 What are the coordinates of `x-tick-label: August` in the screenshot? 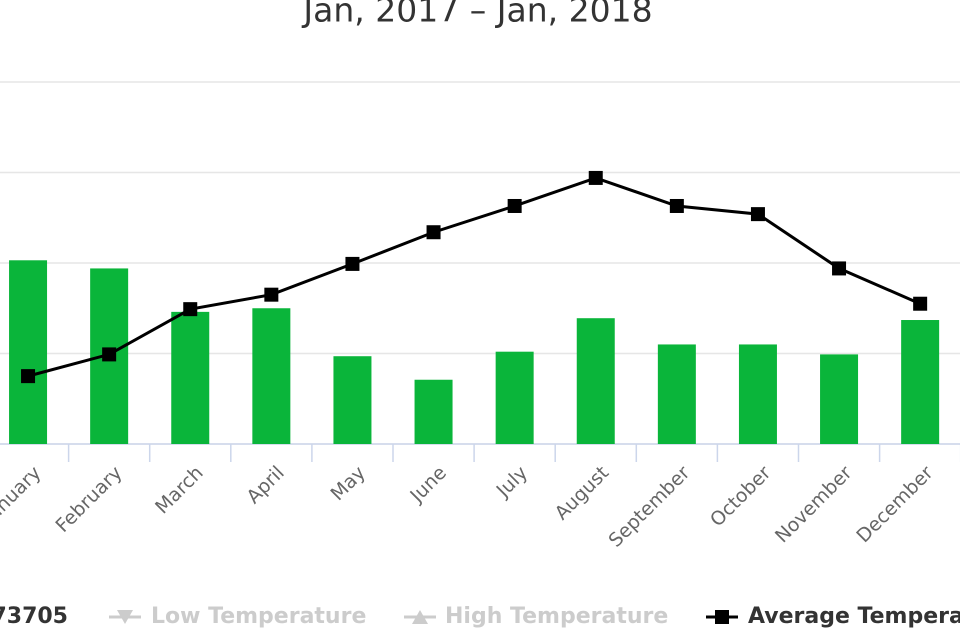 It's located at (582, 493).